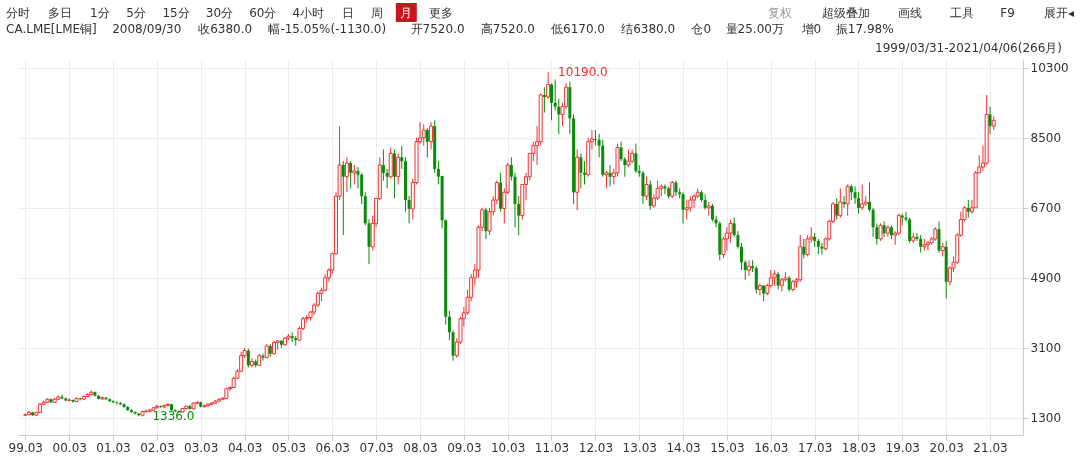  What do you see at coordinates (639, 447) in the screenshot?
I see `x-tick-label: 13.03` at bounding box center [639, 447].